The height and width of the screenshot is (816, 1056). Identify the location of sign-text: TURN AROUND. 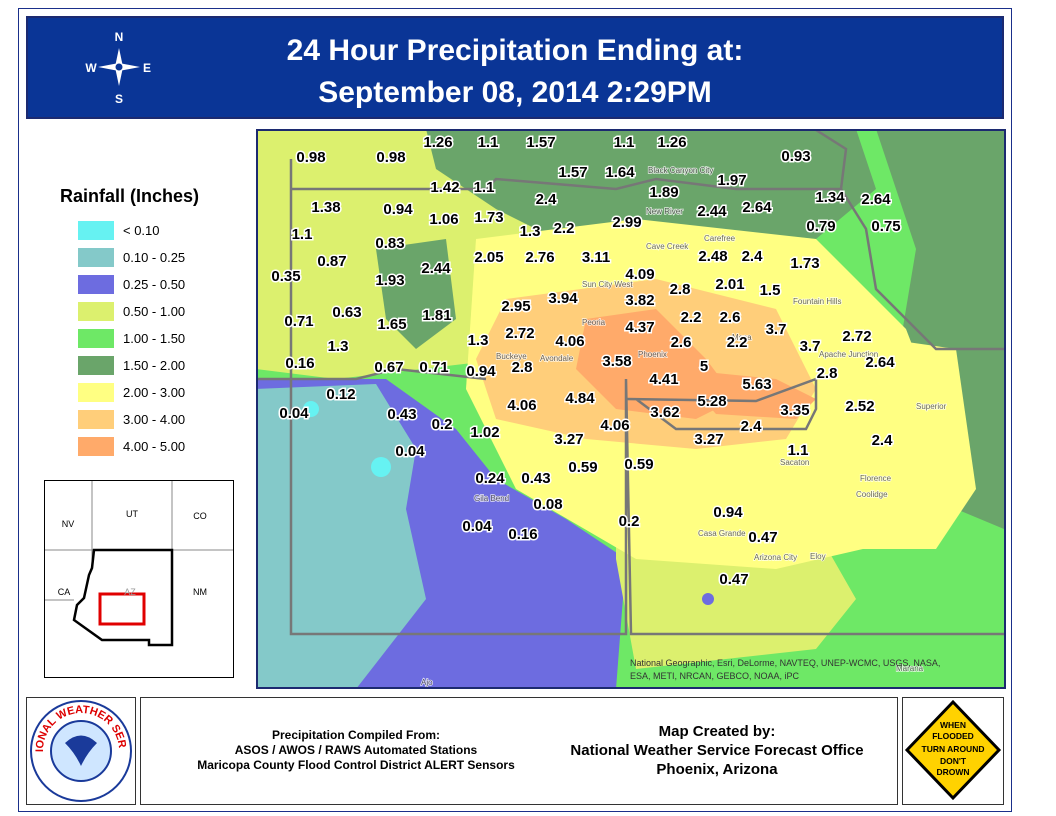
(953, 749).